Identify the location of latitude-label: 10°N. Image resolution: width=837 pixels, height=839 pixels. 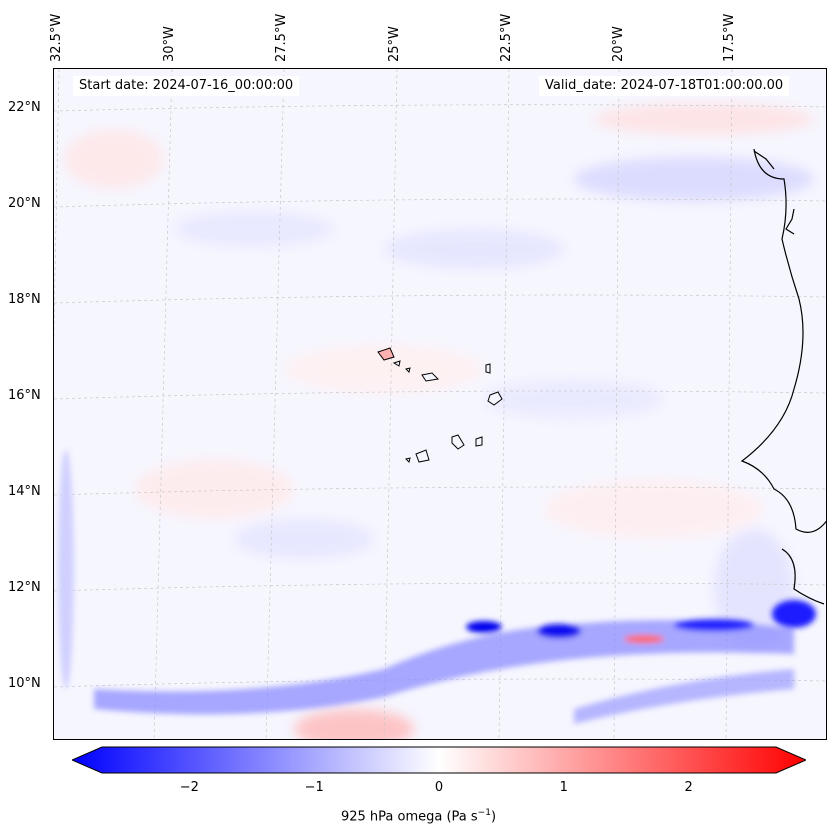
(24, 683).